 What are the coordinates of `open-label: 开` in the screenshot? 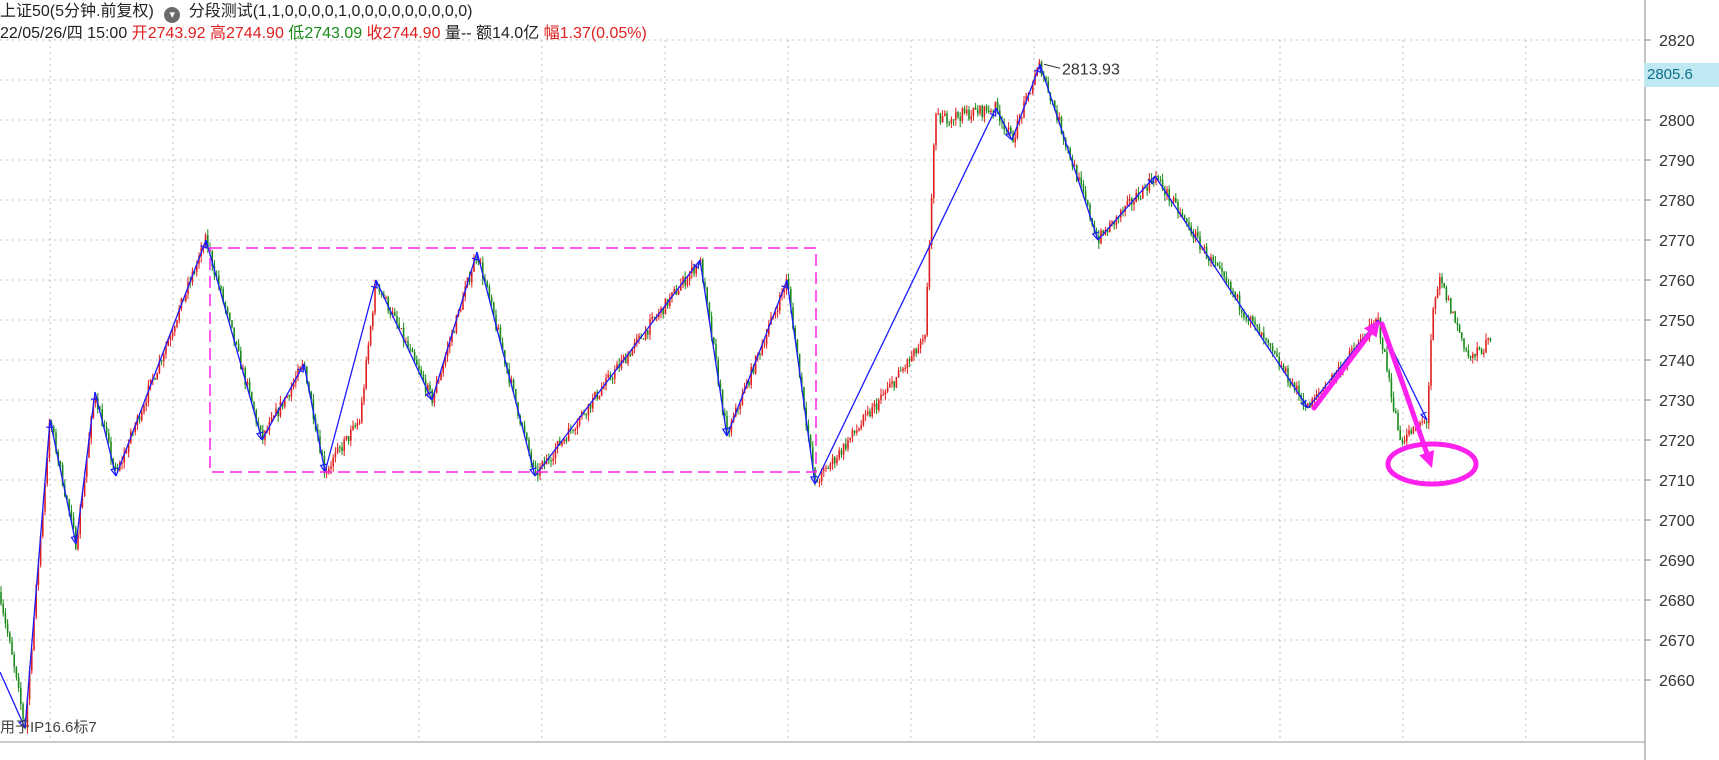 It's located at (139, 33).